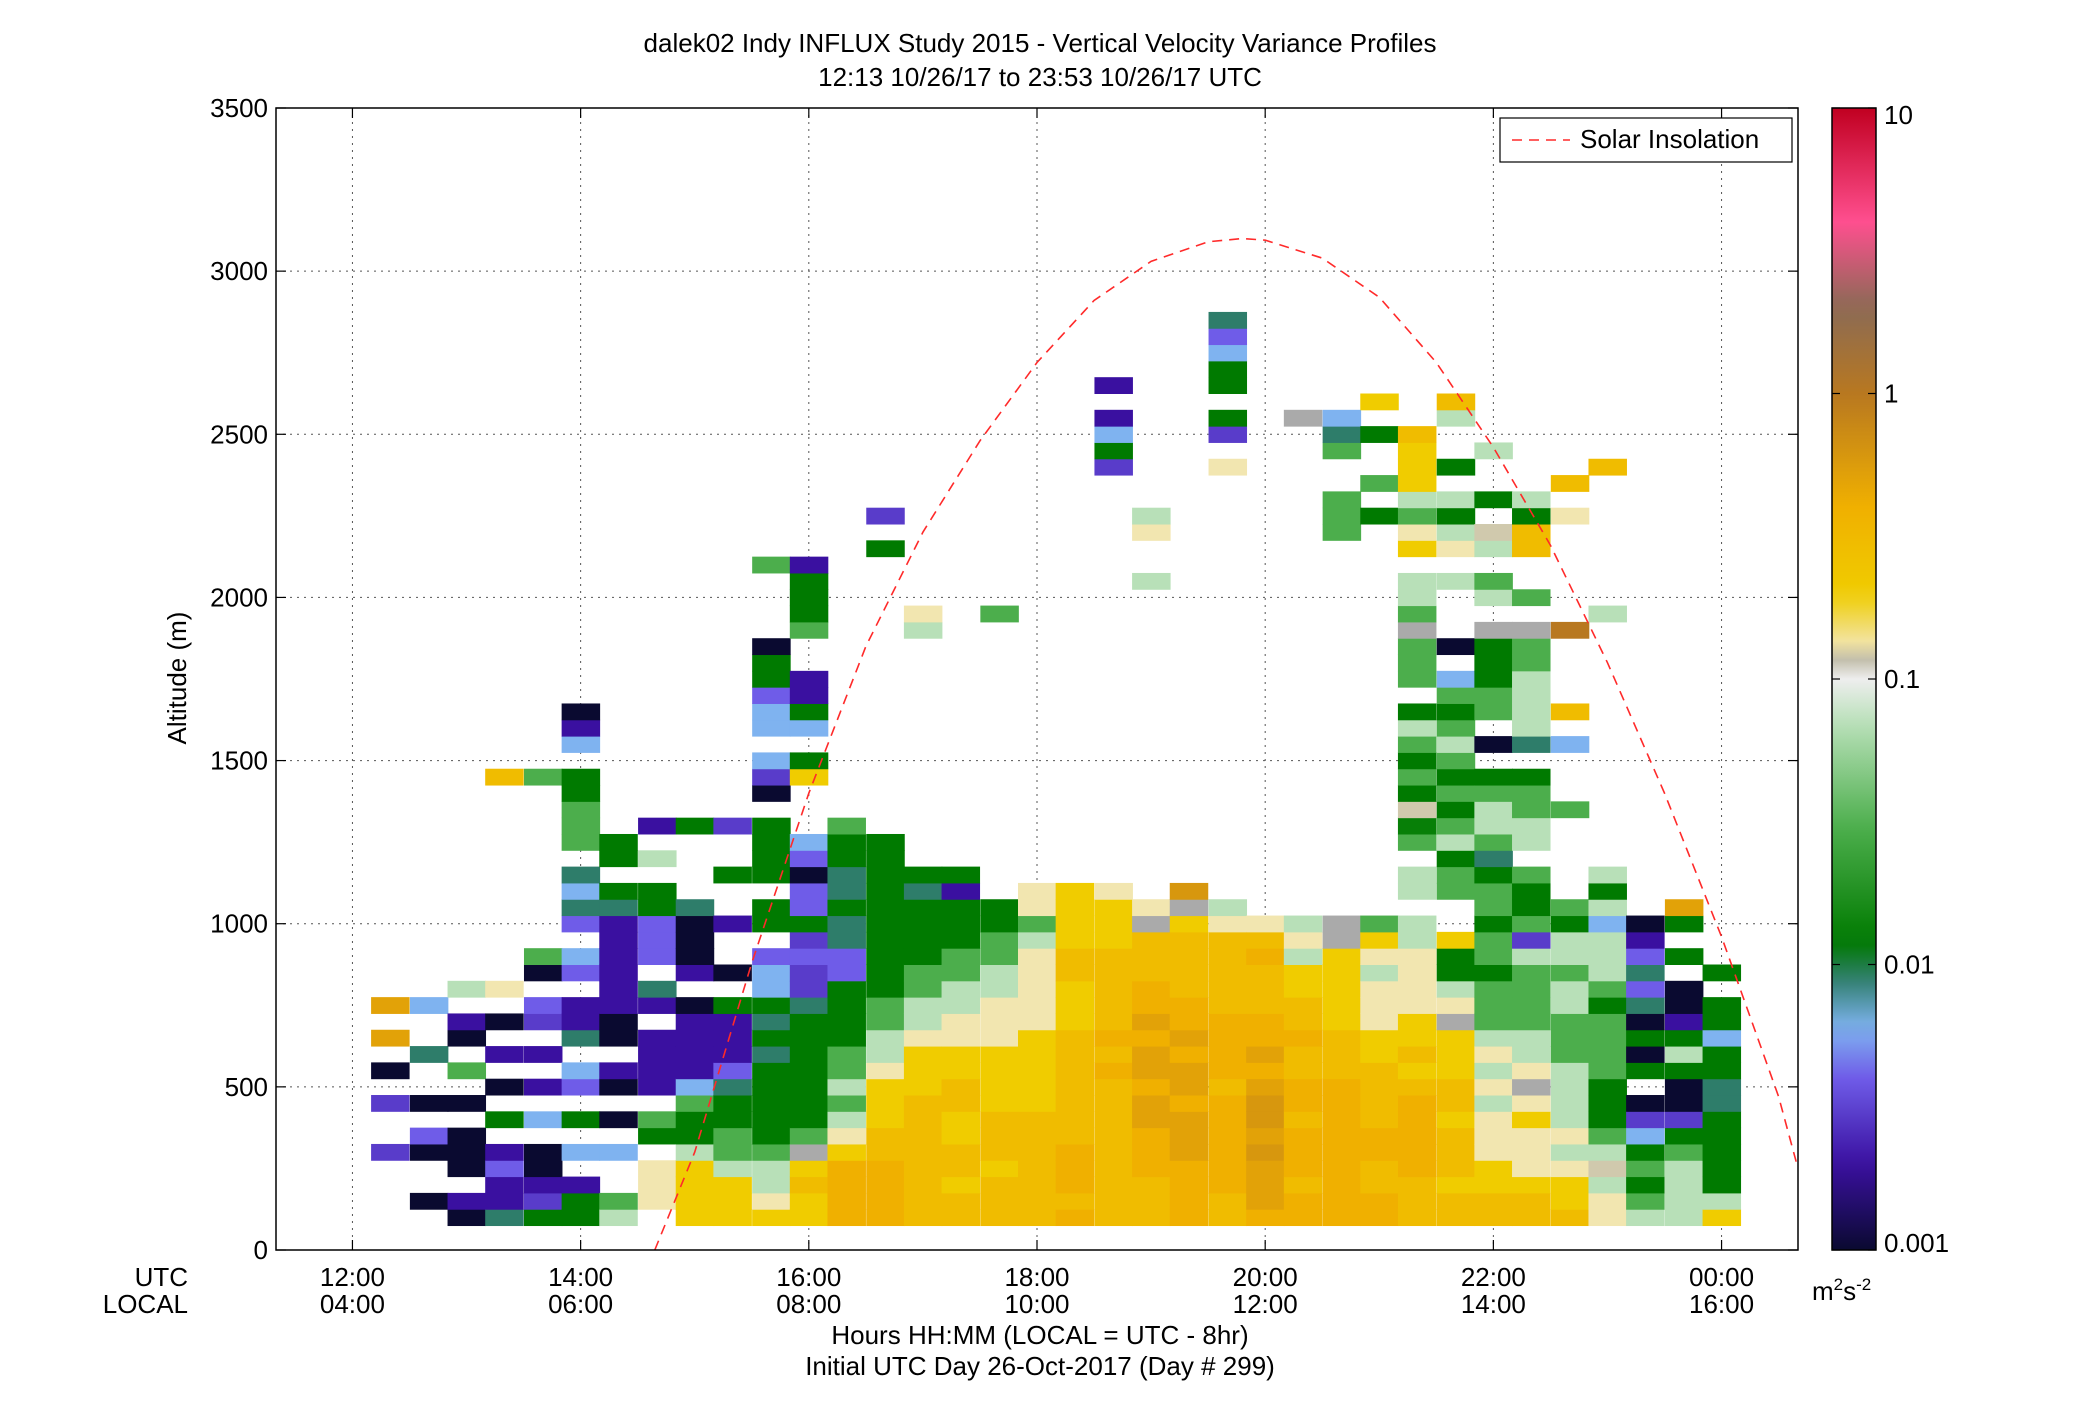 Image resolution: width=2098 pixels, height=1425 pixels. I want to click on colorbar-tick-label: 1, so click(1891, 394).